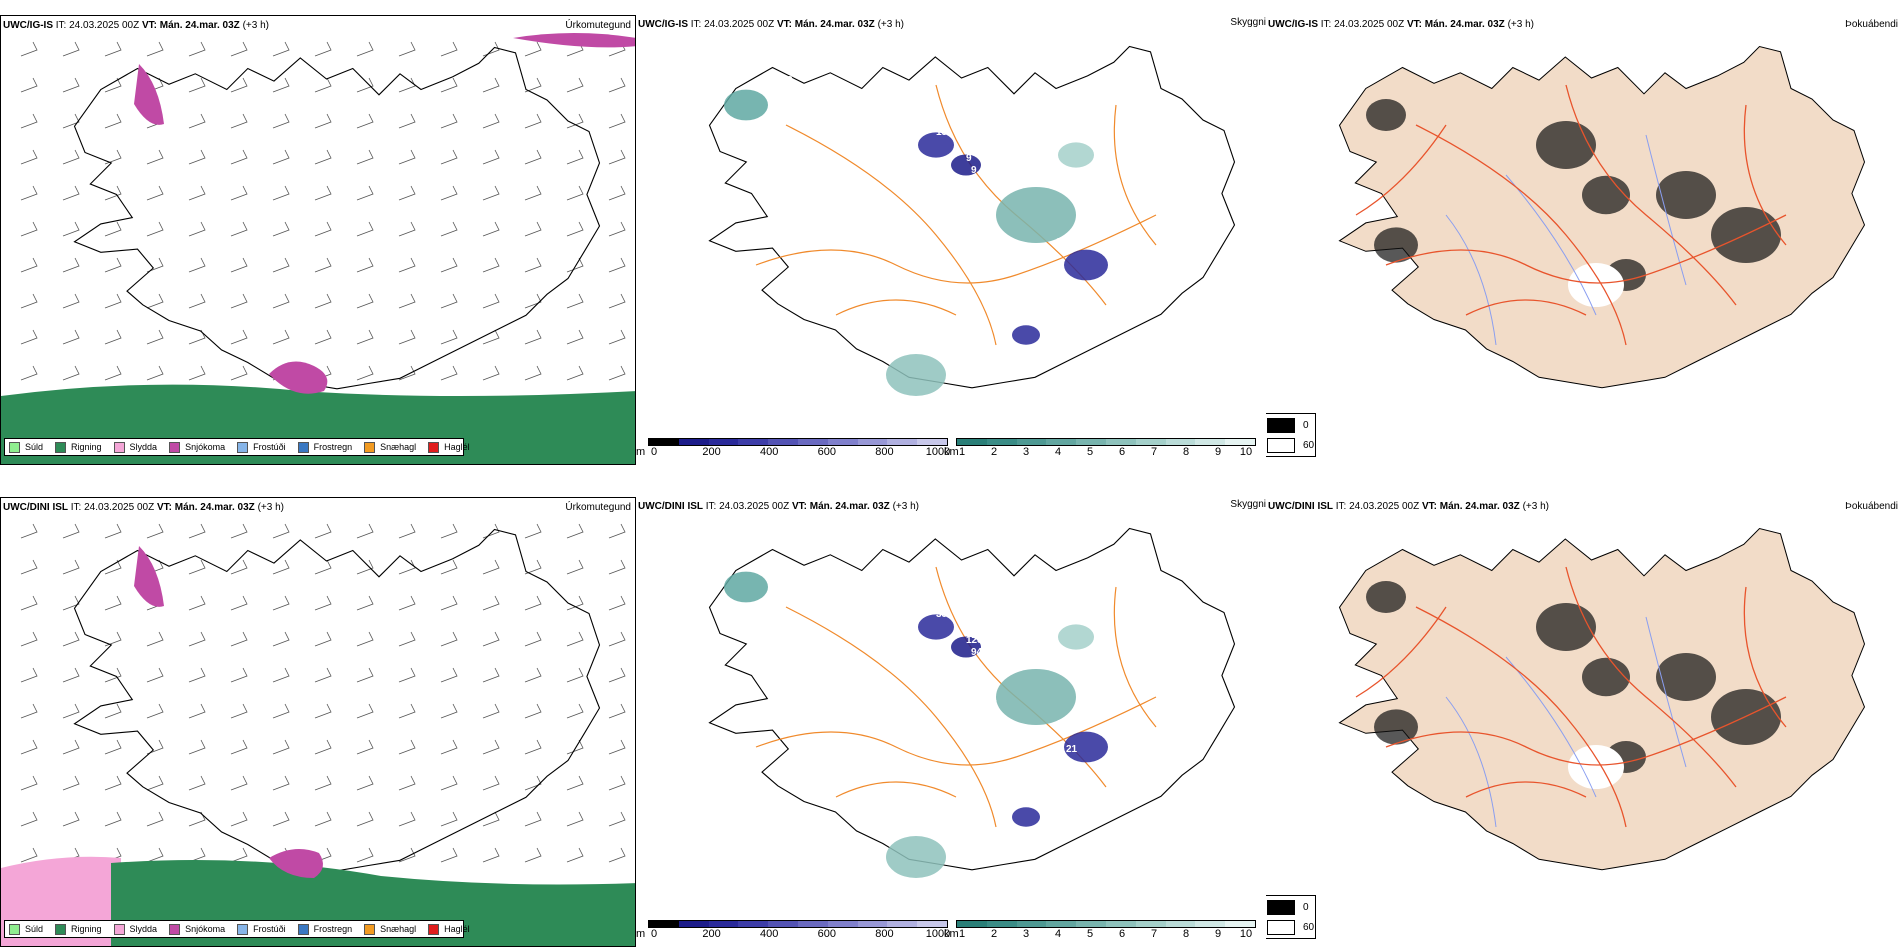 The height and width of the screenshot is (950, 1900). Describe the element at coordinates (951, 452) in the screenshot. I see `colorbar-unit: km` at that location.